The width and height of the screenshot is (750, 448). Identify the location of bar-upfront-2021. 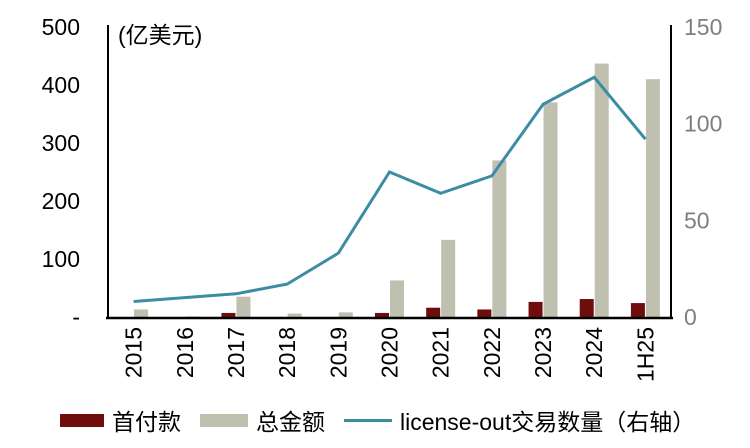
(433, 312).